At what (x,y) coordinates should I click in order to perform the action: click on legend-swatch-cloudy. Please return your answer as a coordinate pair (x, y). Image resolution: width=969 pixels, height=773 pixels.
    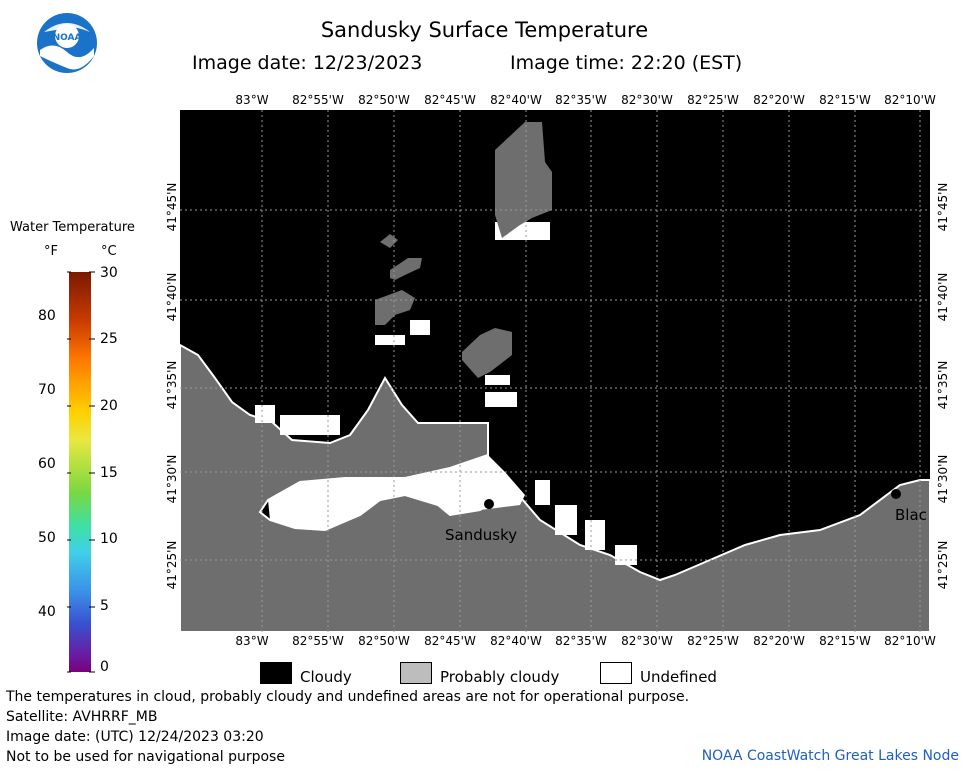
    Looking at the image, I should click on (276, 673).